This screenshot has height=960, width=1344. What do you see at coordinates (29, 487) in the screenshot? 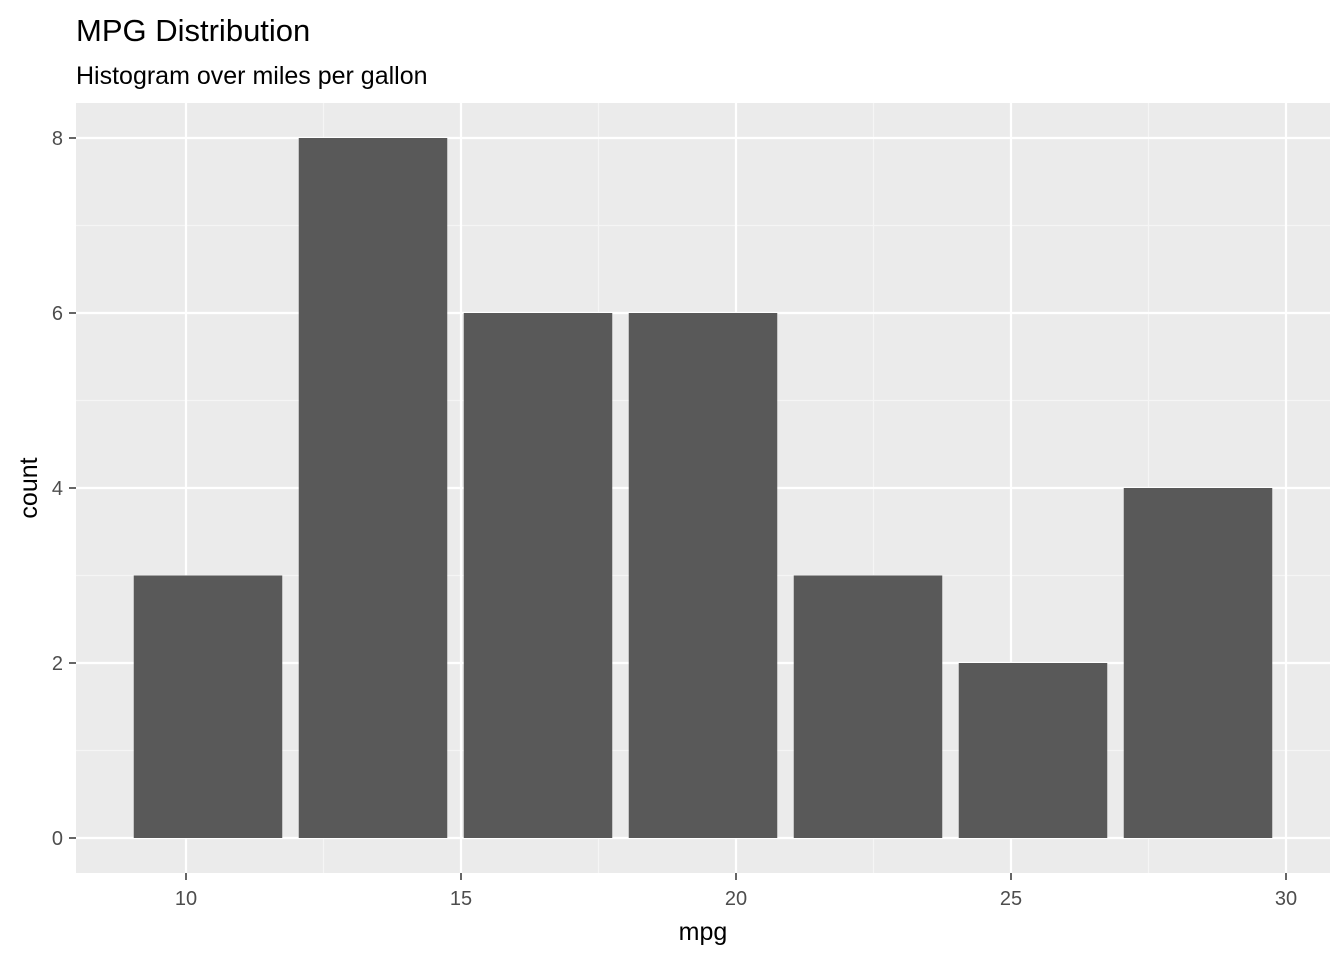
I see `y-axis-title: count` at bounding box center [29, 487].